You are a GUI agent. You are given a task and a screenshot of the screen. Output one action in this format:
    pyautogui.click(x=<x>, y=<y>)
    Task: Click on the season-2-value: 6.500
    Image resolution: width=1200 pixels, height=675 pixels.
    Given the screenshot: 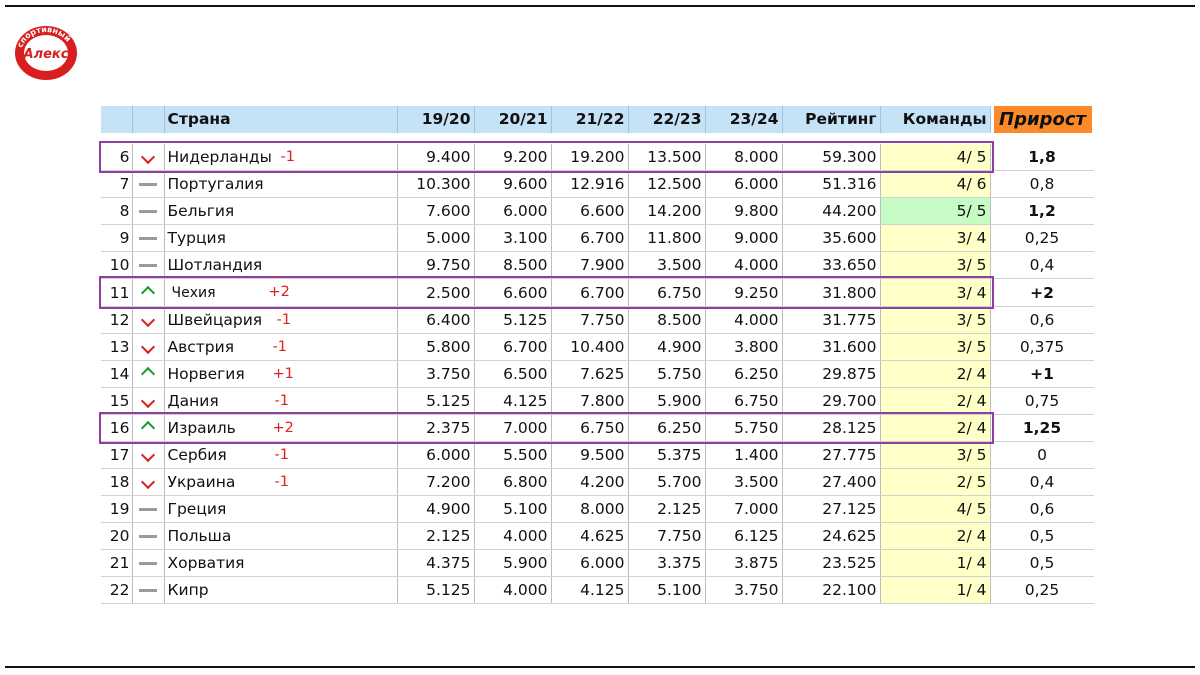 What is the action you would take?
    pyautogui.click(x=513, y=374)
    